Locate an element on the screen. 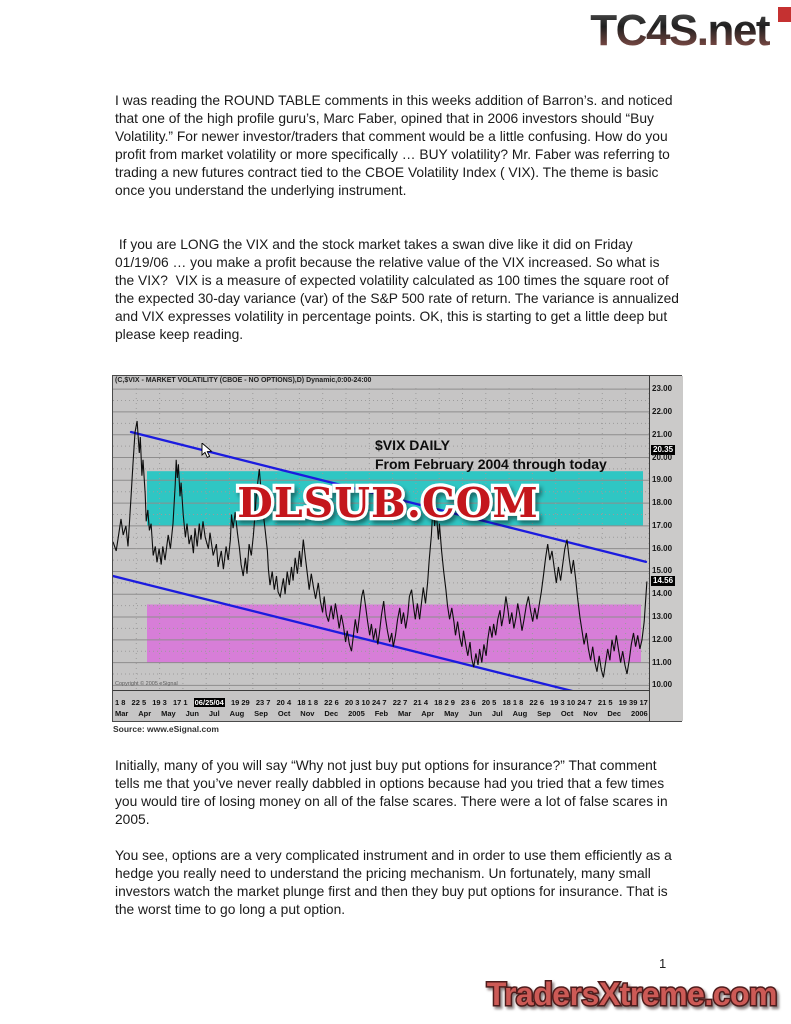 This screenshot has width=791, height=1024. chart-annotation-line2: From February 2004 through today is located at coordinates (491, 464).